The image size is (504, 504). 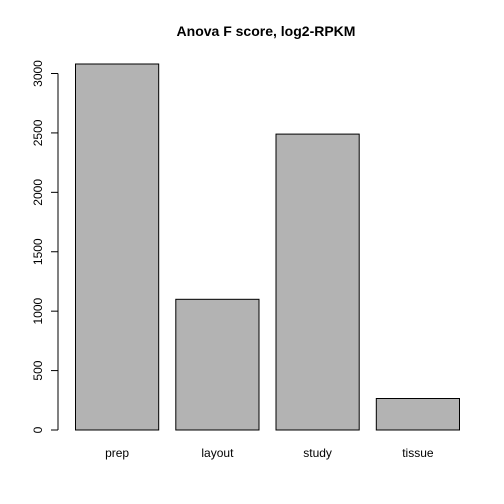 What do you see at coordinates (417, 414) in the screenshot?
I see `bar-tissue` at bounding box center [417, 414].